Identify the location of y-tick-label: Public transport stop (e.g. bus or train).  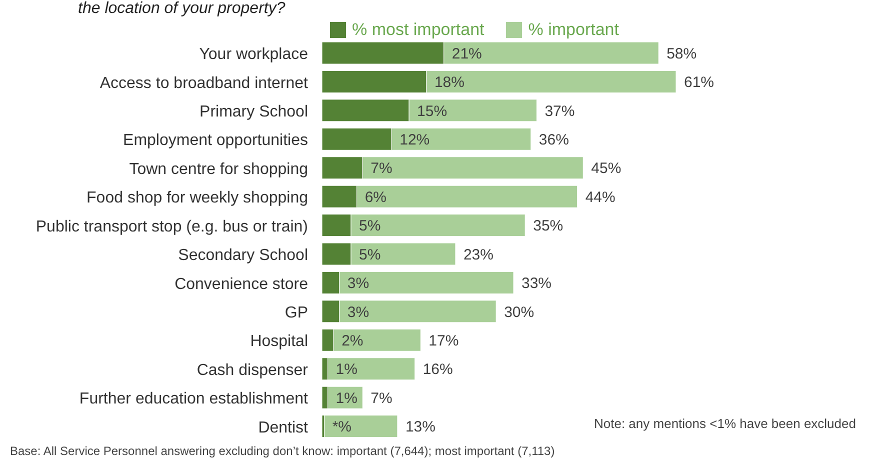
(172, 227).